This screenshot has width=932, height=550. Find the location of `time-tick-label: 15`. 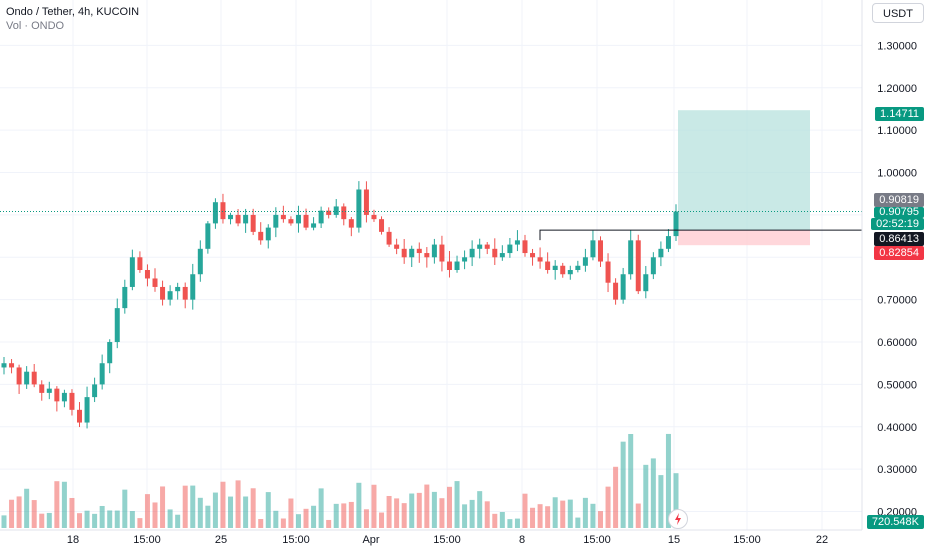

time-tick-label: 15 is located at coordinates (674, 540).